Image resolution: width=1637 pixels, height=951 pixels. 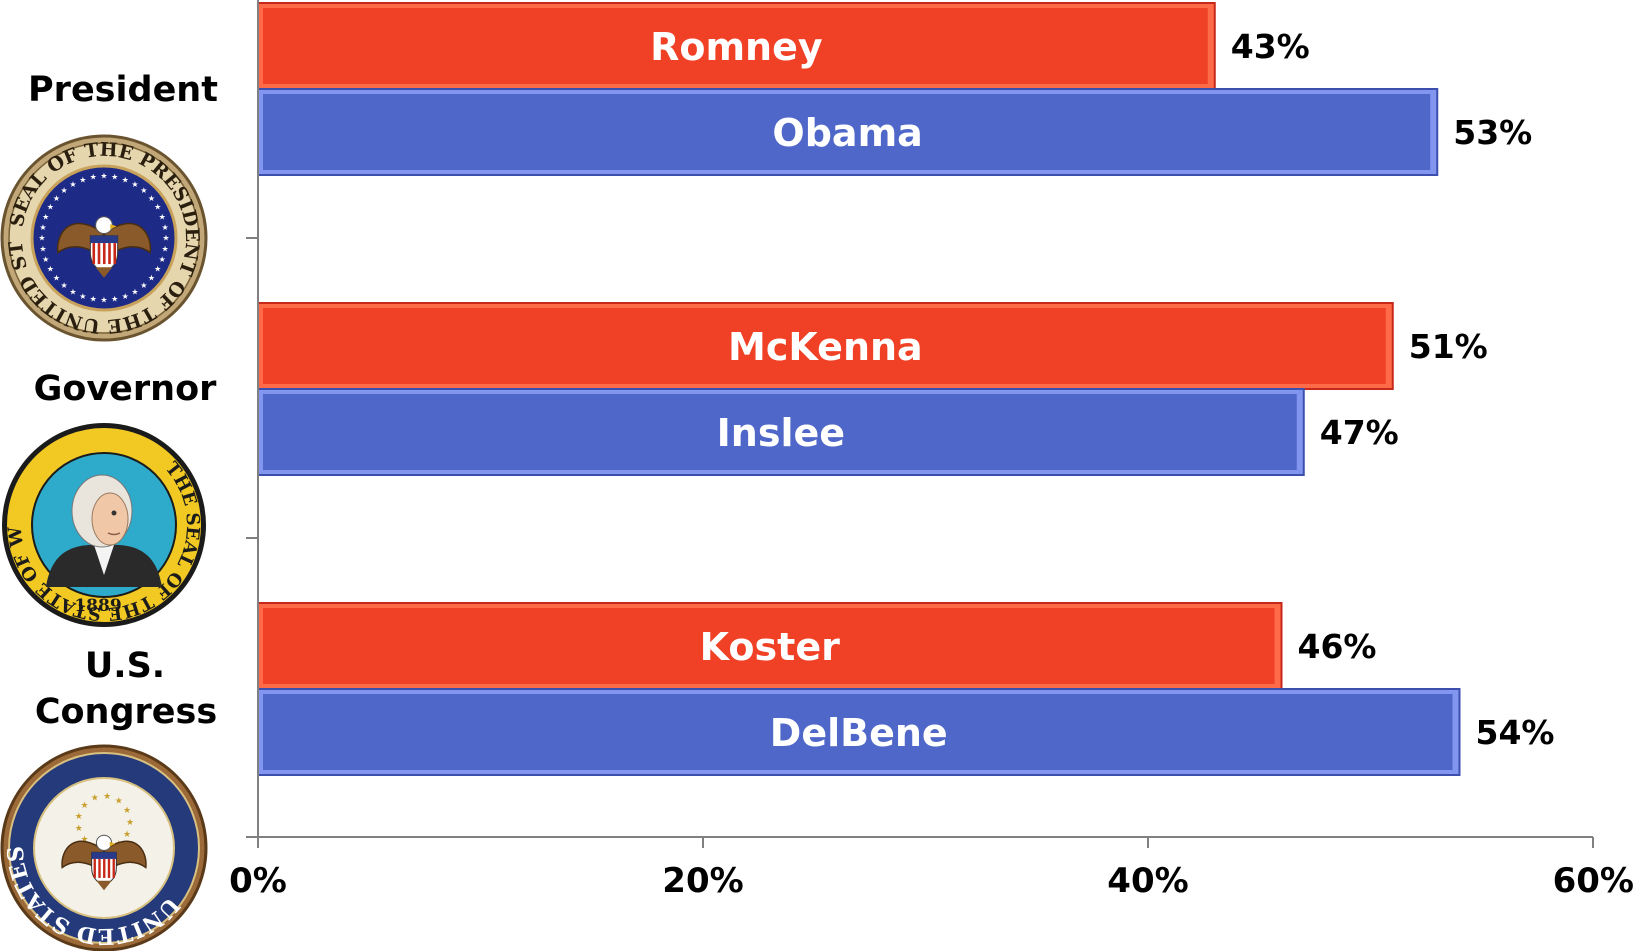 I want to click on washington-portrait, so click(x=104, y=530).